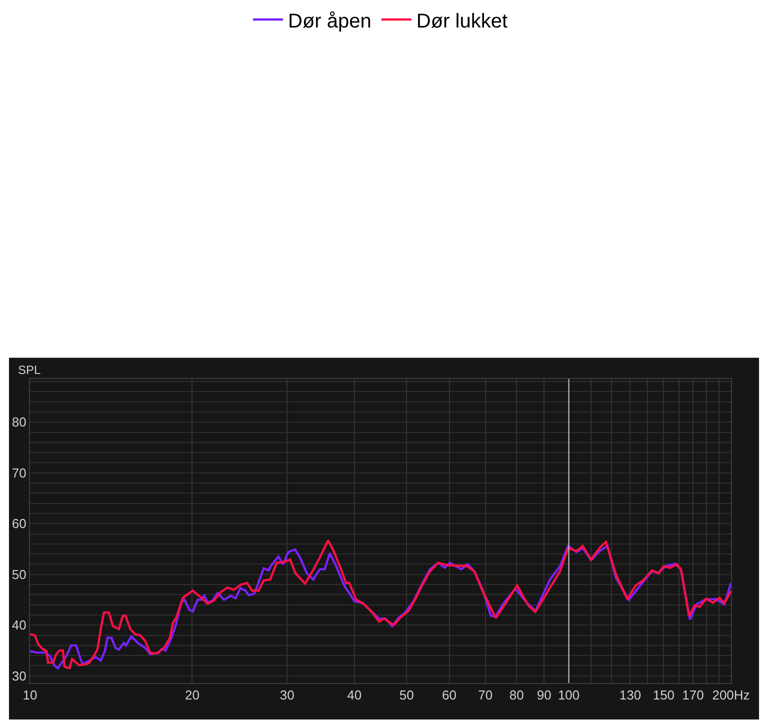 Image resolution: width=762 pixels, height=721 pixels. Describe the element at coordinates (19, 625) in the screenshot. I see `y-tick-label: 40` at that location.